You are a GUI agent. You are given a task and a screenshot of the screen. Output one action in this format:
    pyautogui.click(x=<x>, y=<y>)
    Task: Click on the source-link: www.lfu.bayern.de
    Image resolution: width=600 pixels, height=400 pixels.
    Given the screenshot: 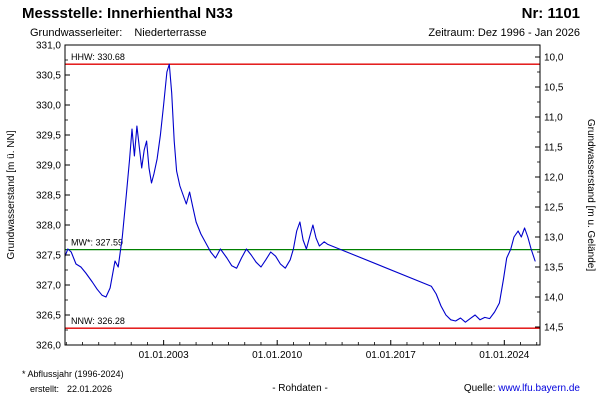 What is the action you would take?
    pyautogui.click(x=539, y=388)
    